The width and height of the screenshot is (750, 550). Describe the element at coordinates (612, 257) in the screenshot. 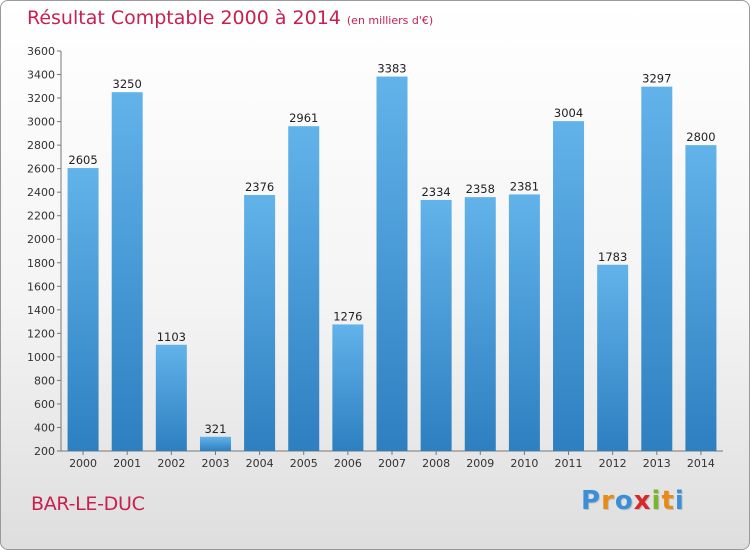

I see `data-label: 1783` at that location.